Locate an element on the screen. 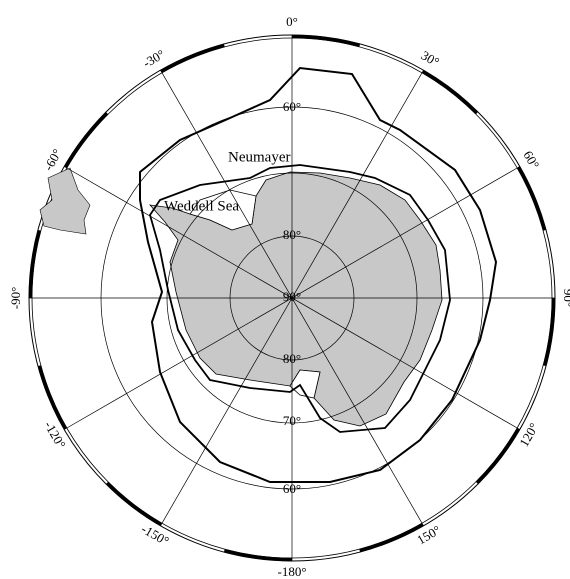 The width and height of the screenshot is (570, 579). latitude-label: 70° is located at coordinates (292, 420).